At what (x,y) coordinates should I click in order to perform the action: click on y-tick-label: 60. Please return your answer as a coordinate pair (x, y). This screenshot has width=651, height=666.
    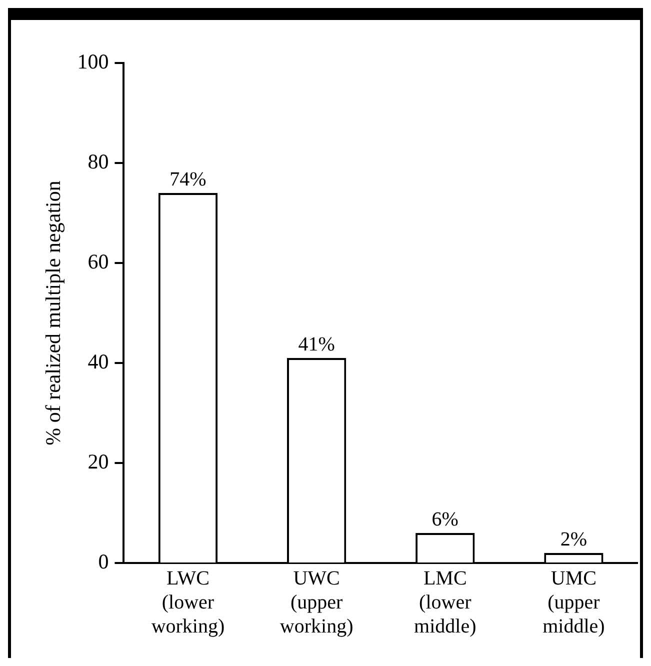
    Looking at the image, I should click on (98, 262).